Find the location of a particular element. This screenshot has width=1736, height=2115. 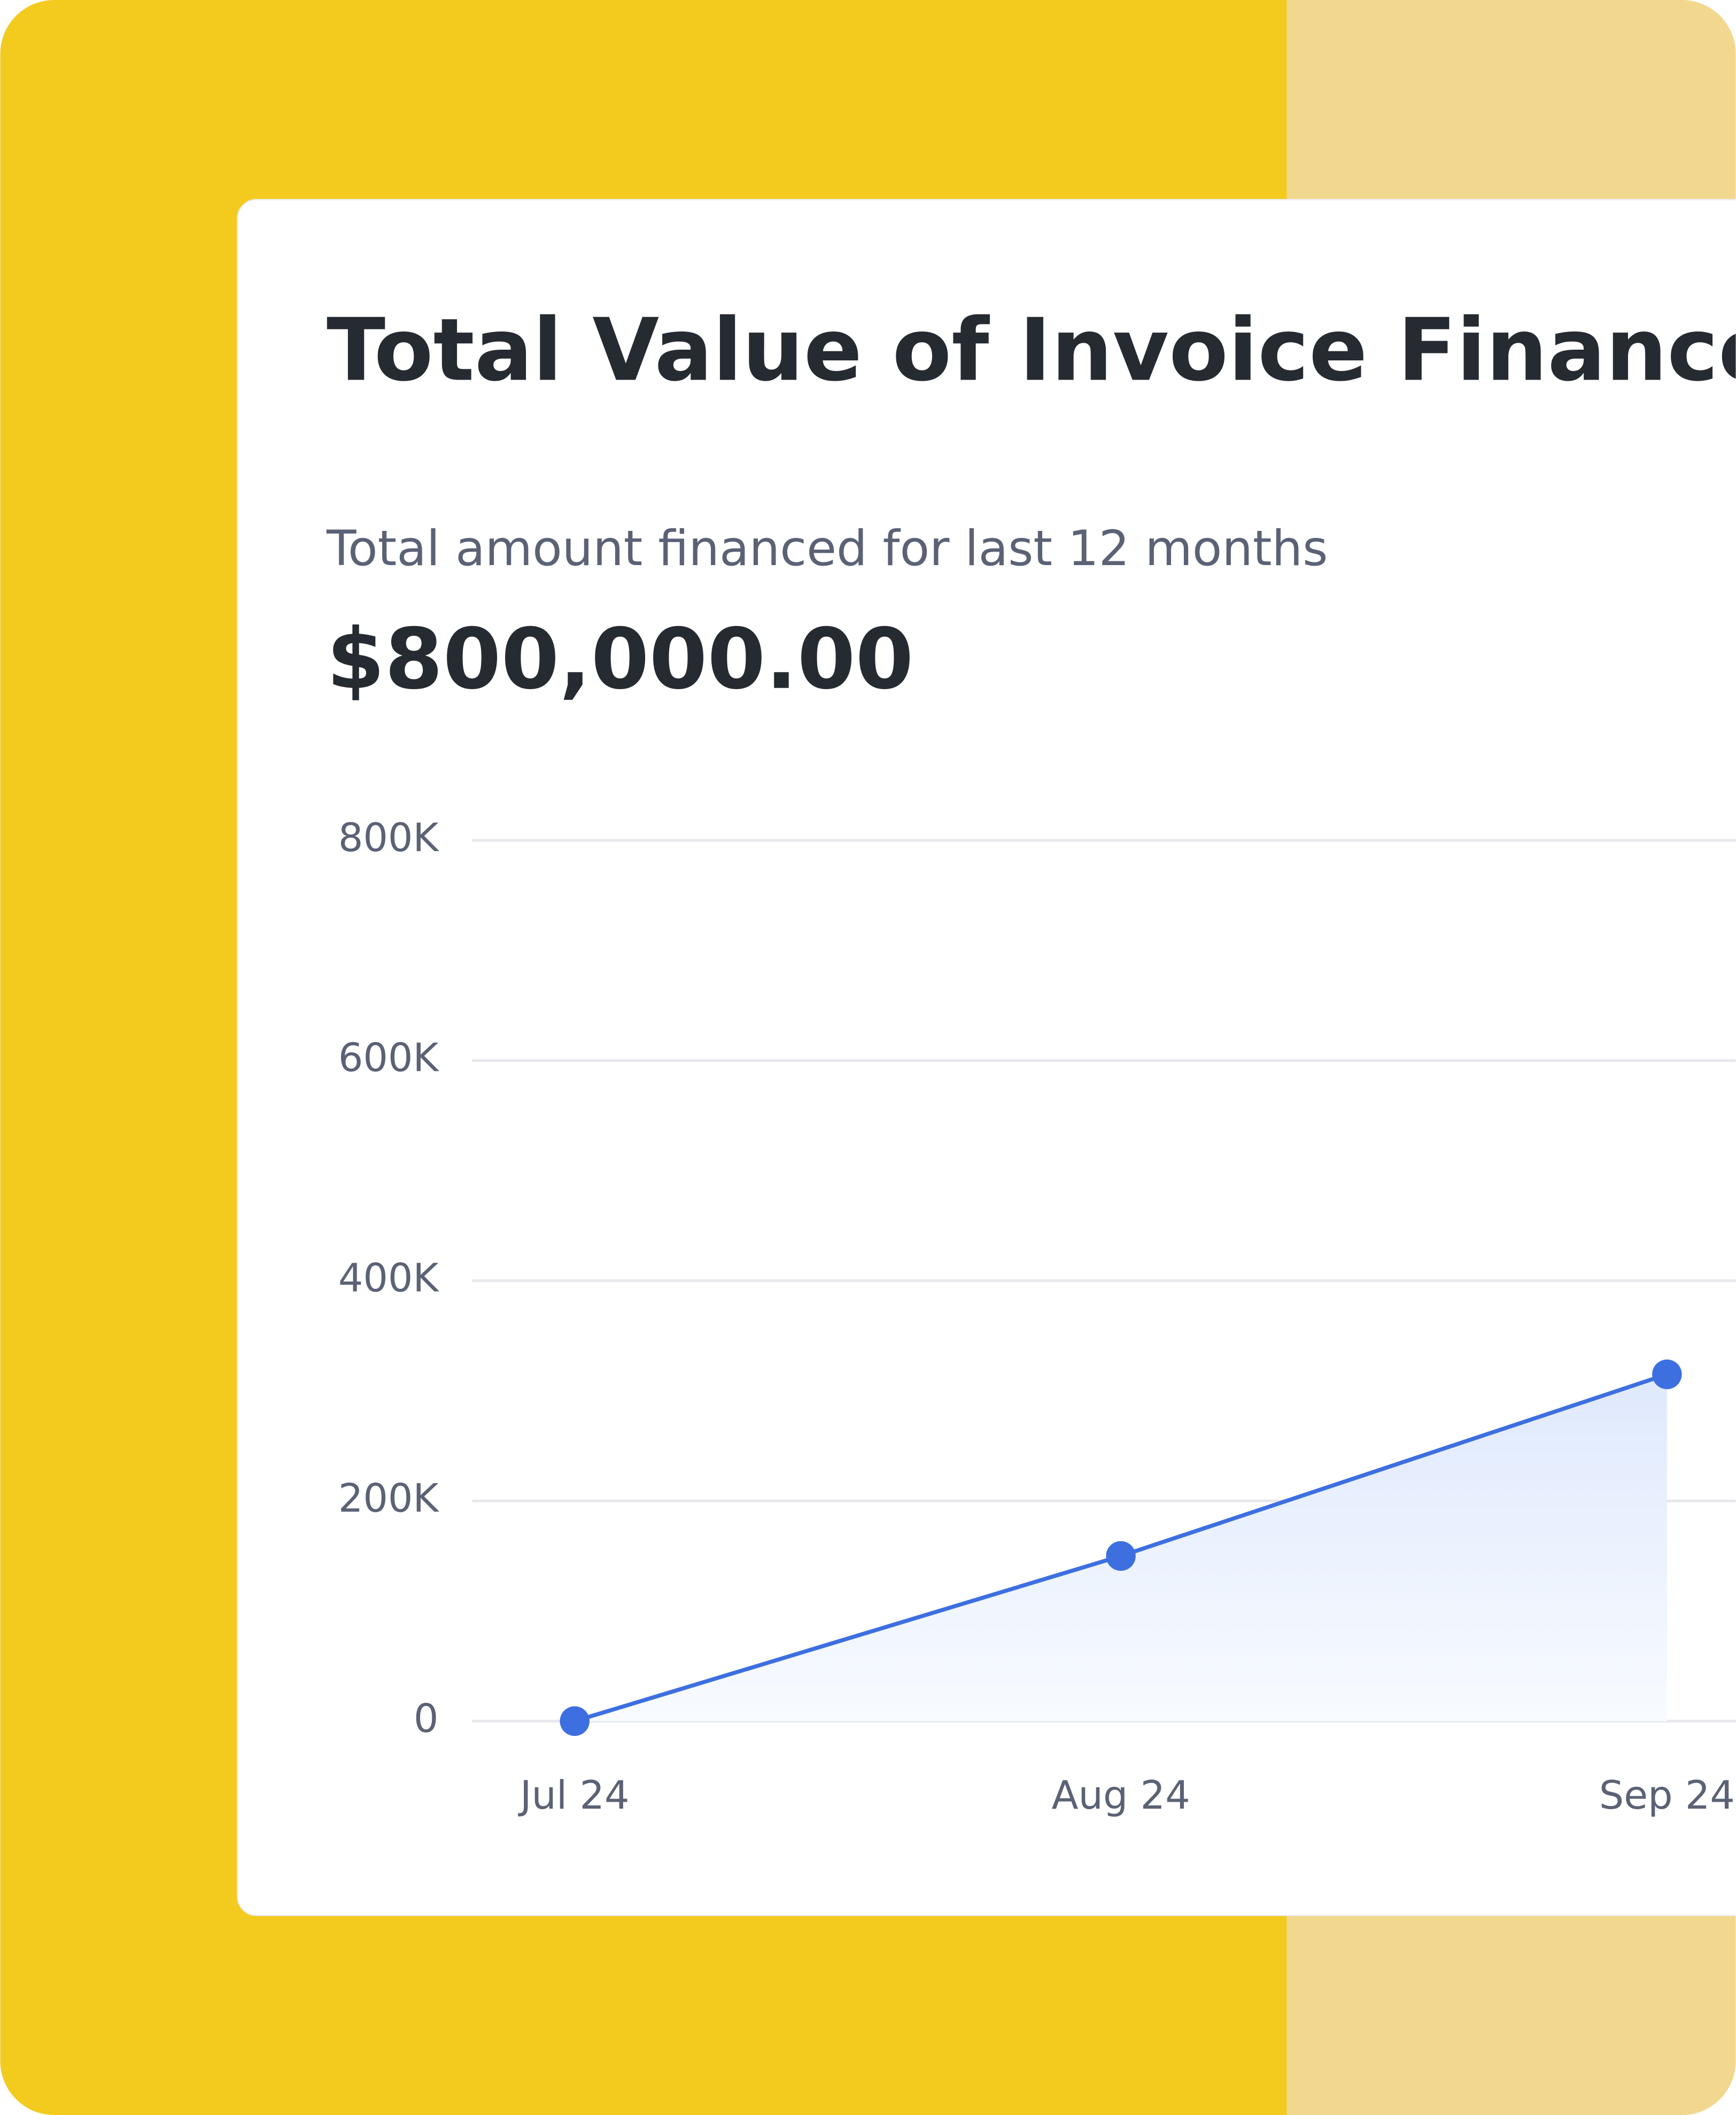

y-tick-label: 600K is located at coordinates (389, 1058).